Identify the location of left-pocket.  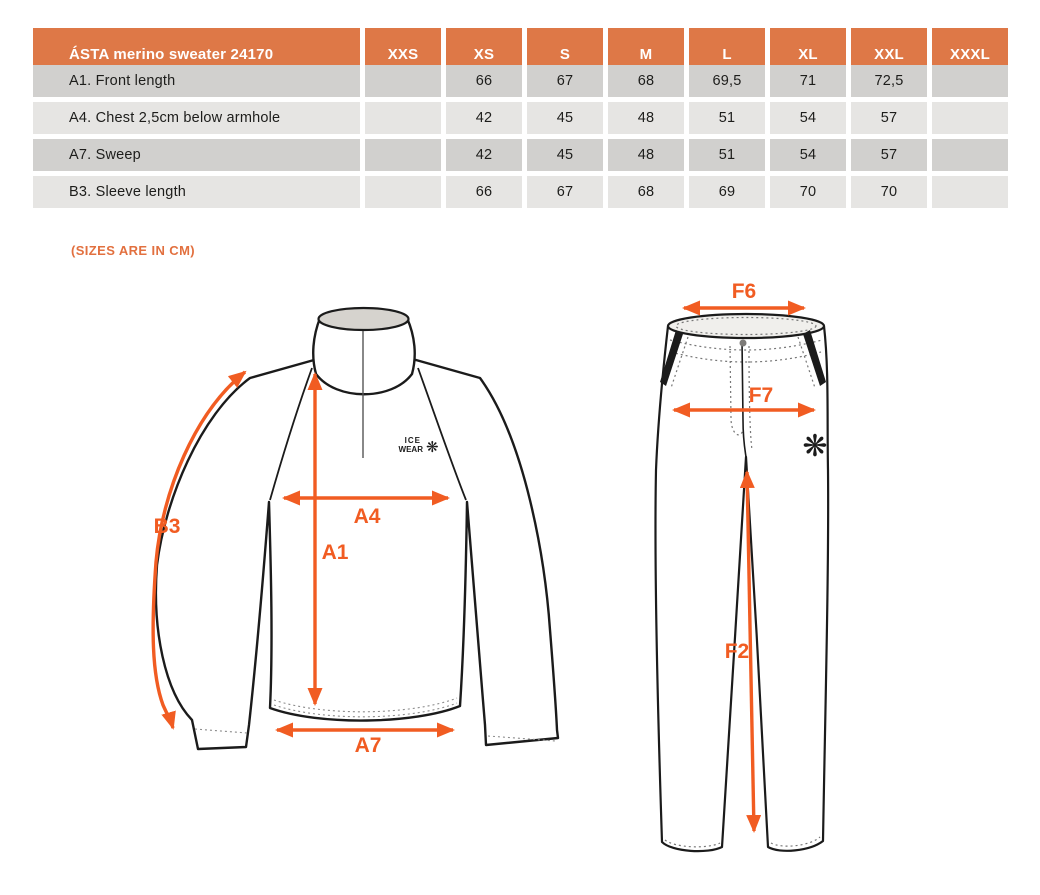
(671, 358).